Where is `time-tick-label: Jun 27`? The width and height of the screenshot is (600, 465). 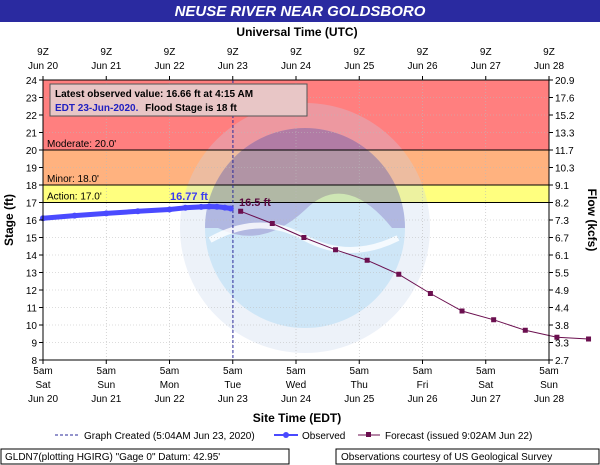 time-tick-label: Jun 27 is located at coordinates (486, 399).